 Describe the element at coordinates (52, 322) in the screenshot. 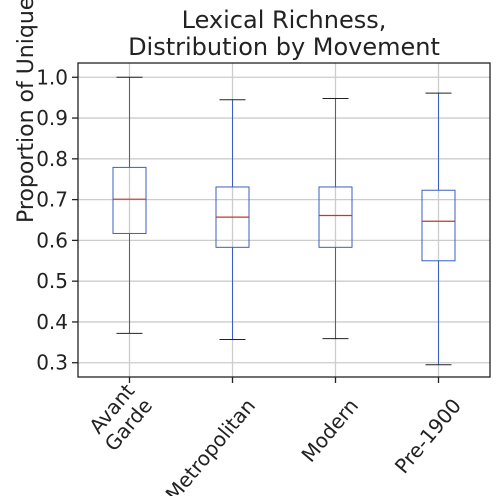

I see `y-tick-label: 0.4` at that location.